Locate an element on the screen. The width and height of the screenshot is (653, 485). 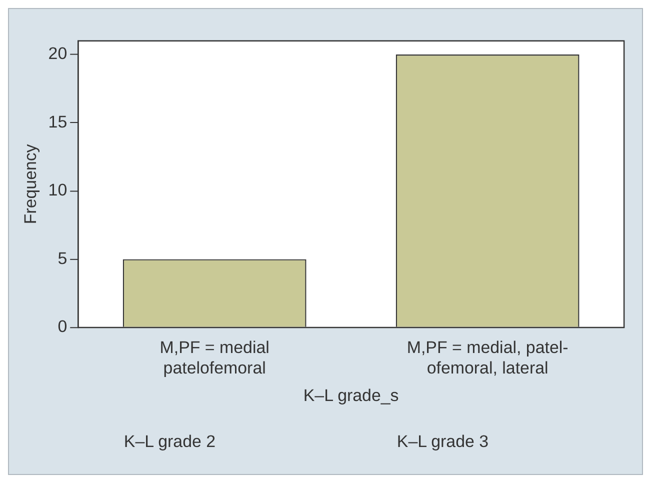
y-tick-label: 0 is located at coordinates (63, 326).